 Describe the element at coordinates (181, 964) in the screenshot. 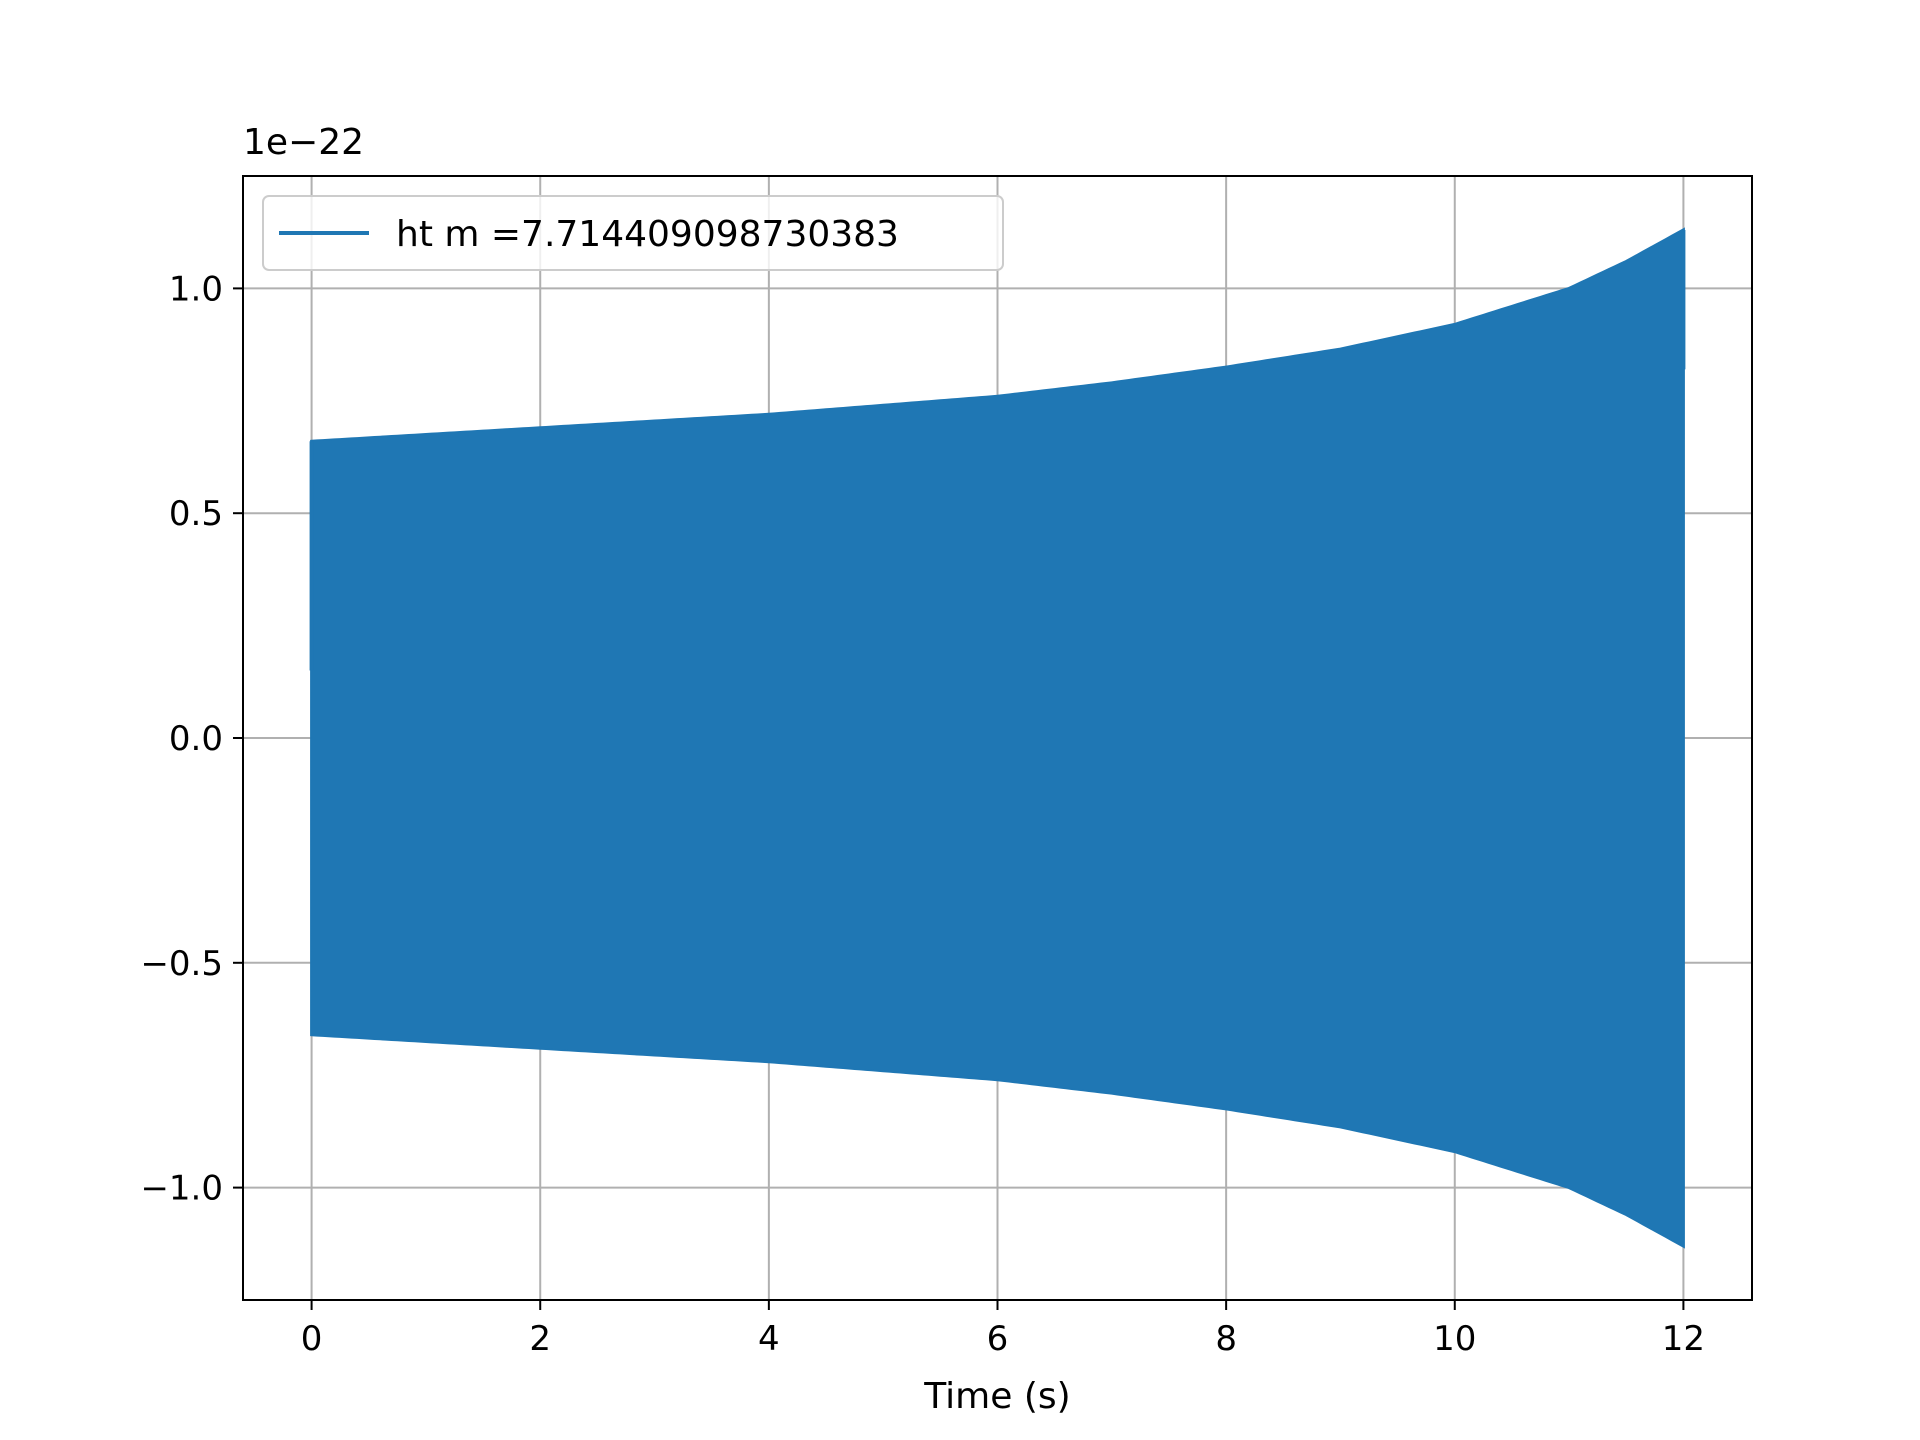

I see `y-tick-label: −0.5` at that location.